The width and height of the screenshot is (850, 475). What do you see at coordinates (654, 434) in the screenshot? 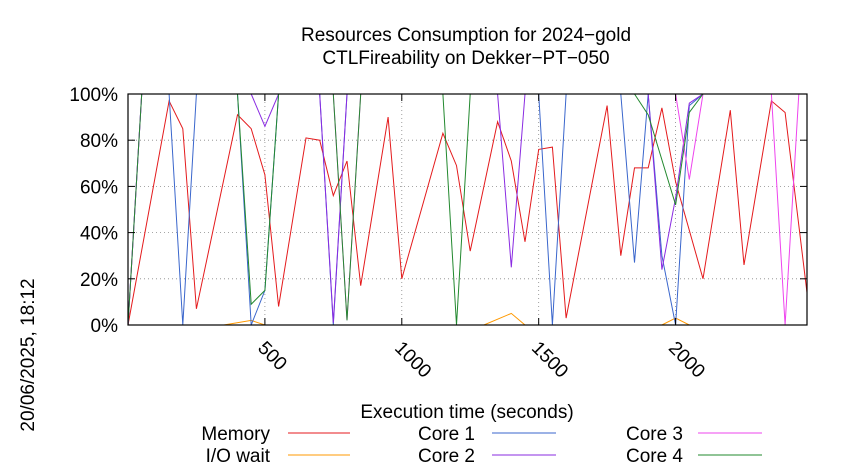
I see `legend-label-core-3: Core 3` at bounding box center [654, 434].